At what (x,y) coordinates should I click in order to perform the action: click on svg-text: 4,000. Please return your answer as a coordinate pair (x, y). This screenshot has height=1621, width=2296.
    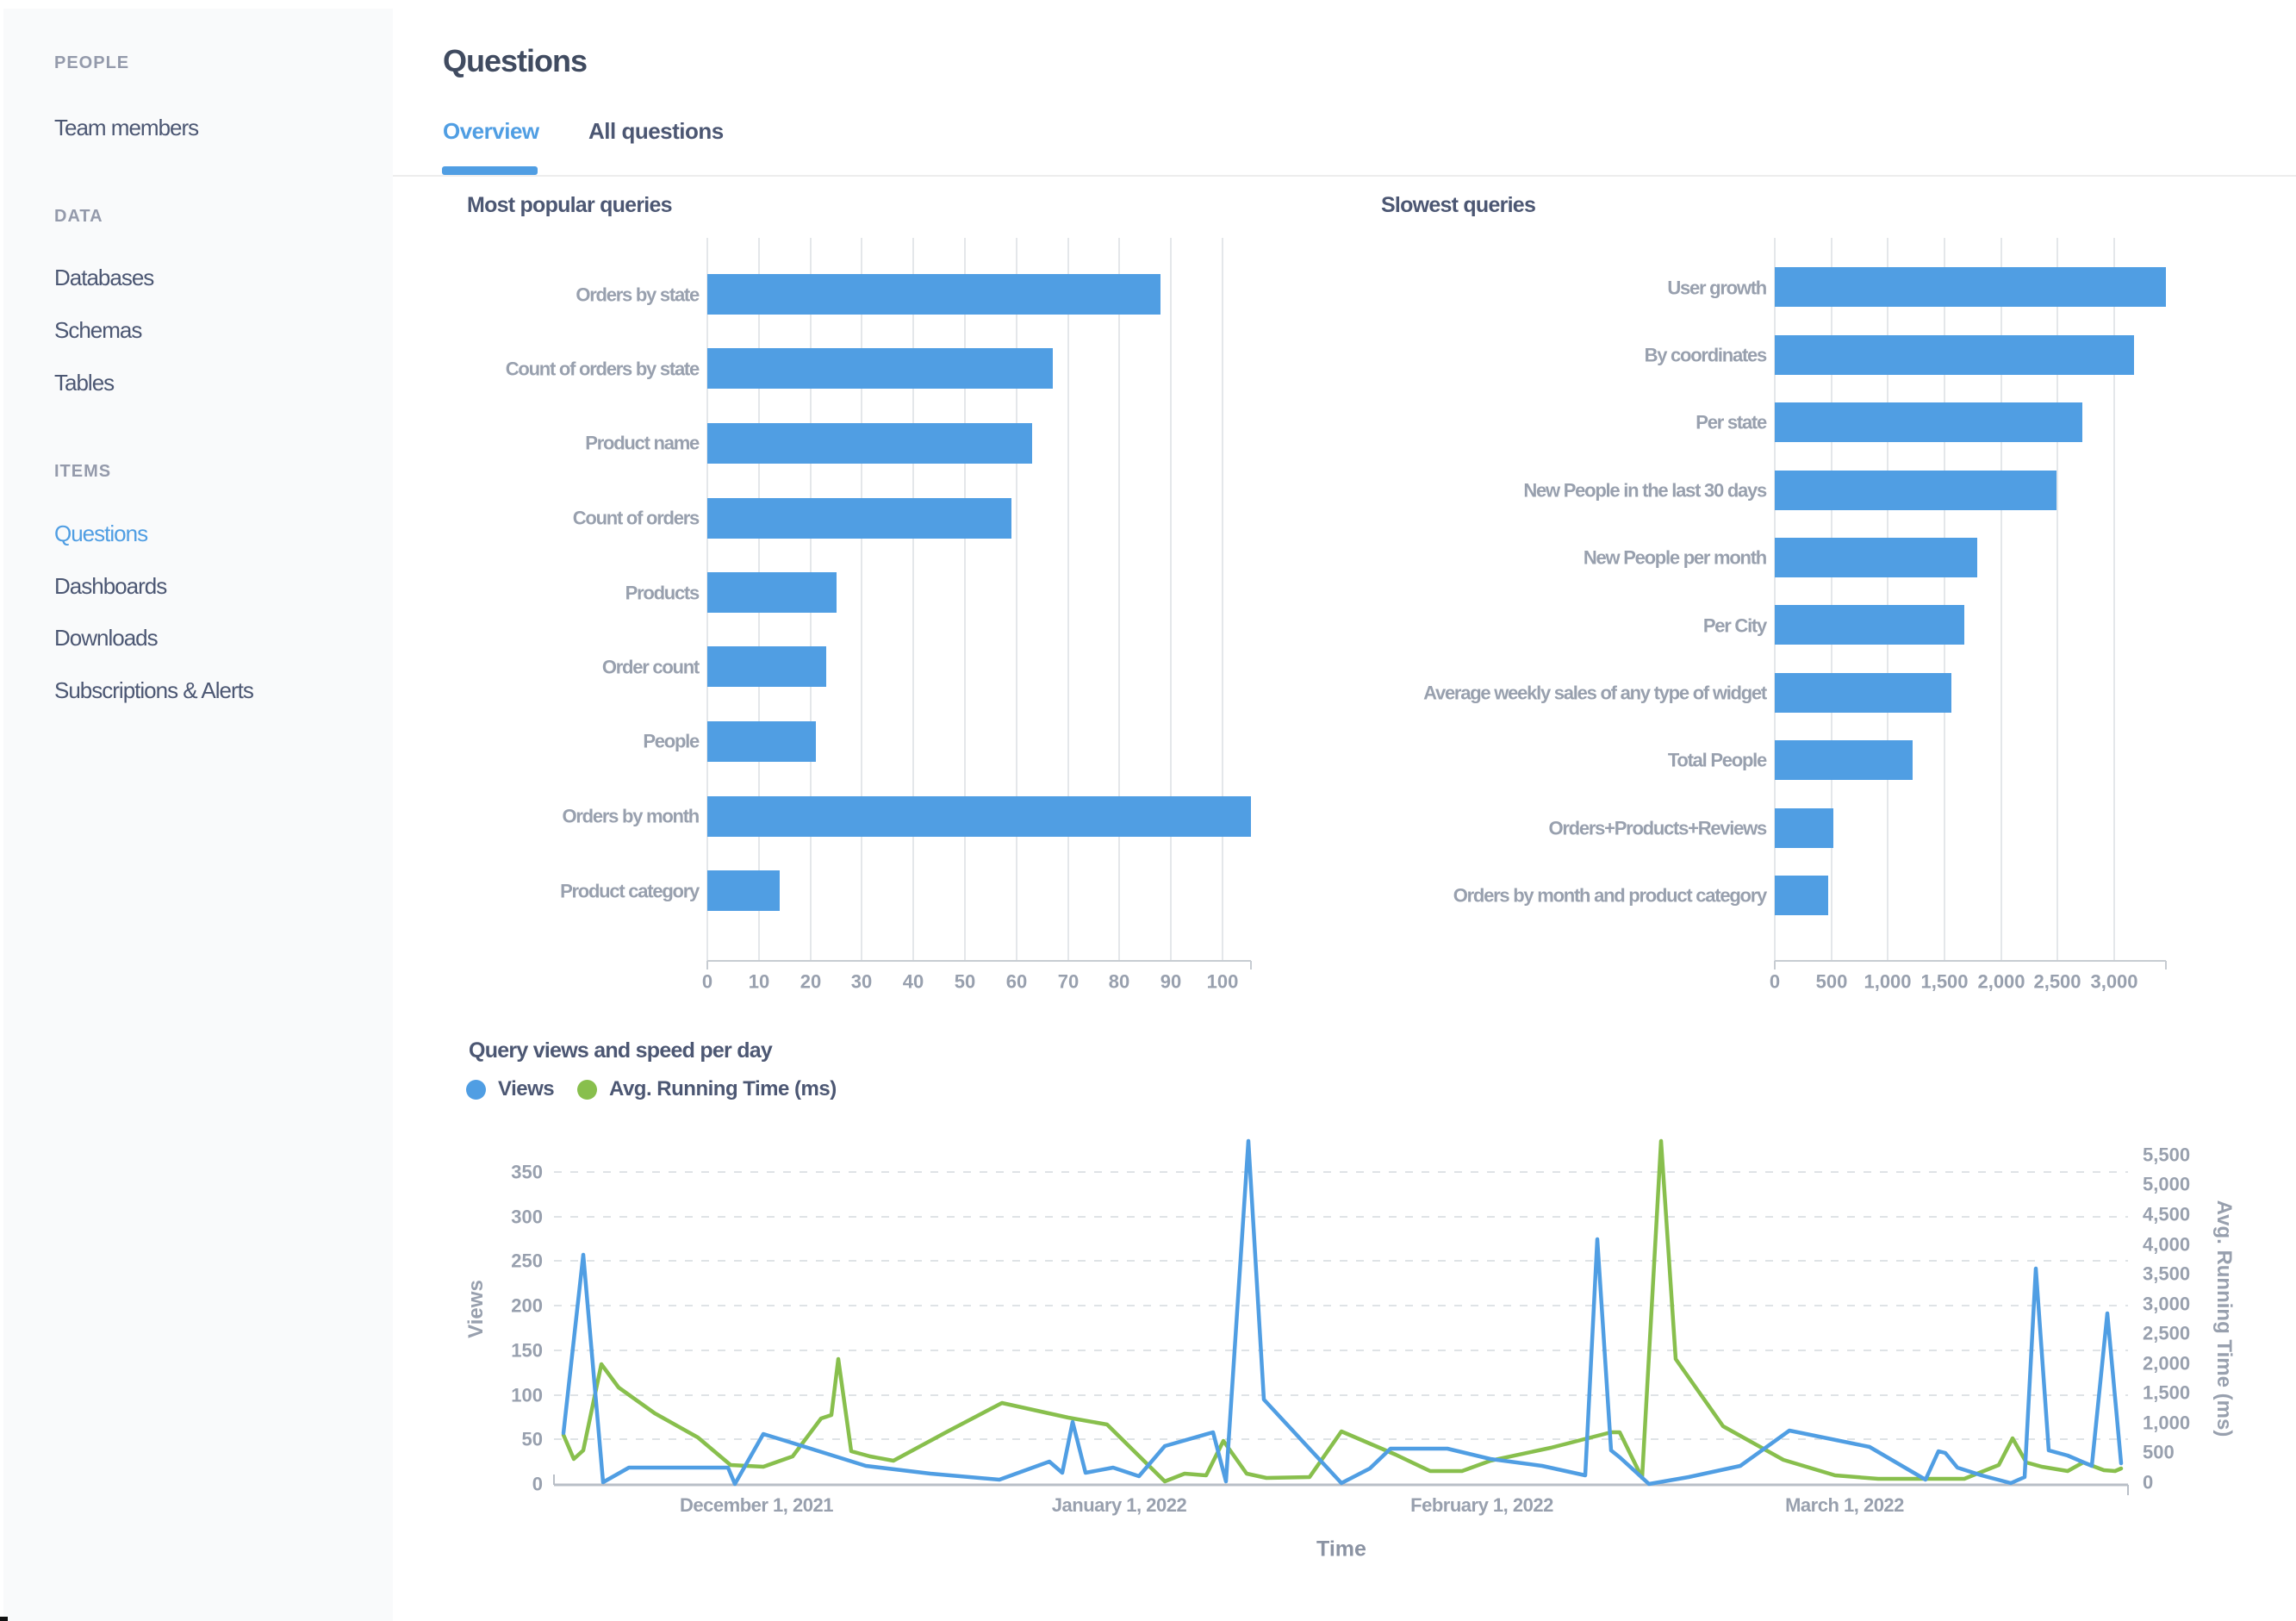
    Looking at the image, I should click on (2166, 1245).